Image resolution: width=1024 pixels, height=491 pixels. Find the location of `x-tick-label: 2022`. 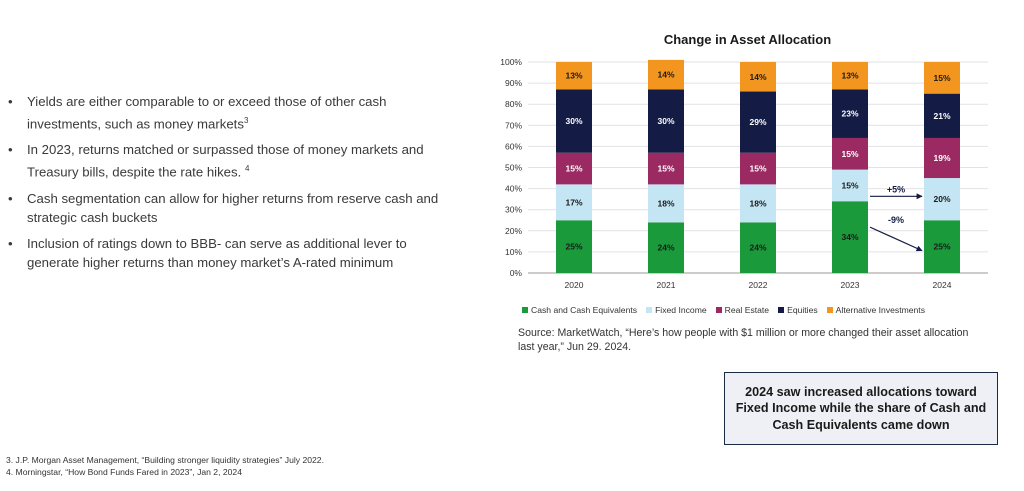

x-tick-label: 2022 is located at coordinates (758, 285).